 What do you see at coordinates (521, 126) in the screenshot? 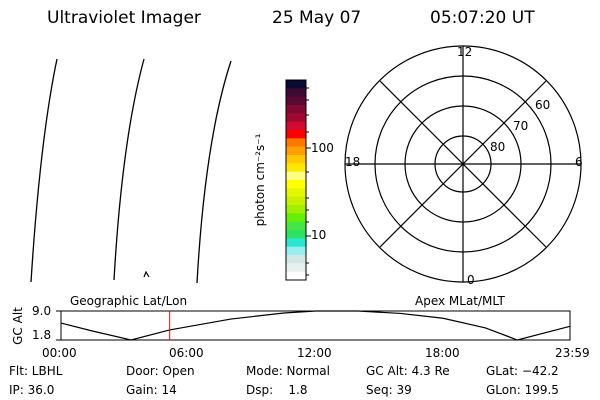
I see `lat-label: 70` at bounding box center [521, 126].